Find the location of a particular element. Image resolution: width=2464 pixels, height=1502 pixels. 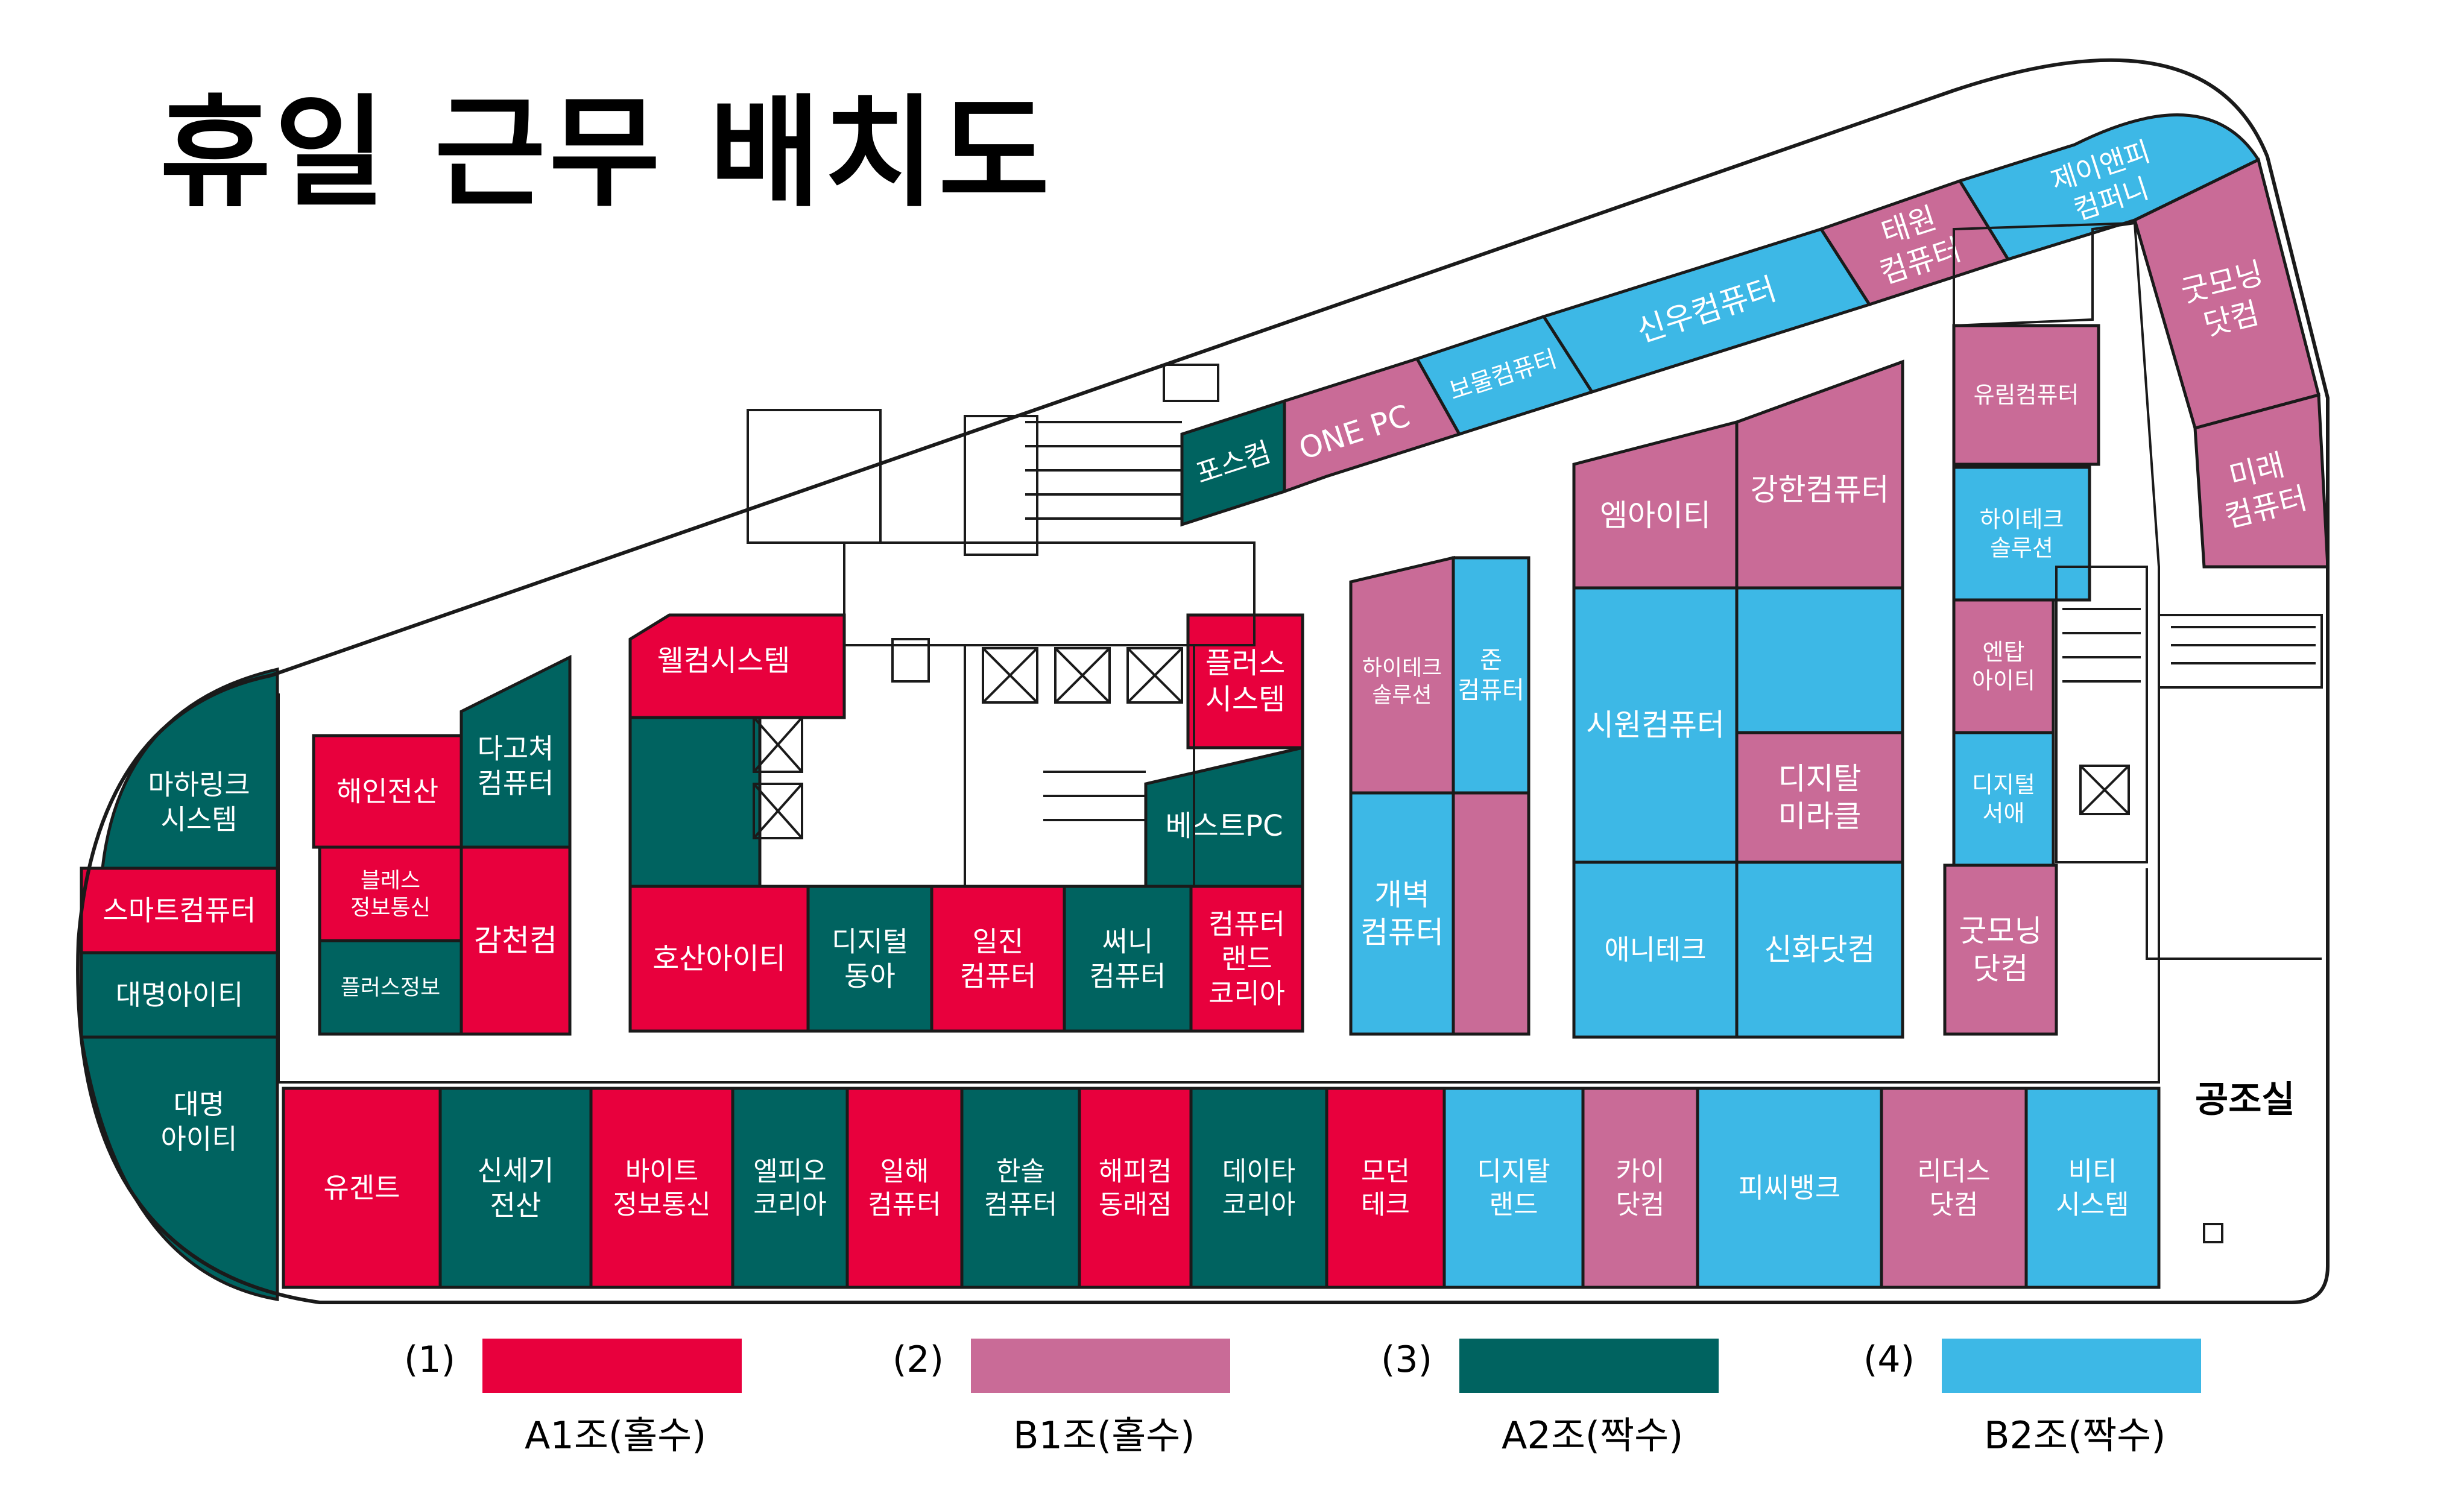

store-daemyung-1: 대명아이티 is located at coordinates (179, 995).